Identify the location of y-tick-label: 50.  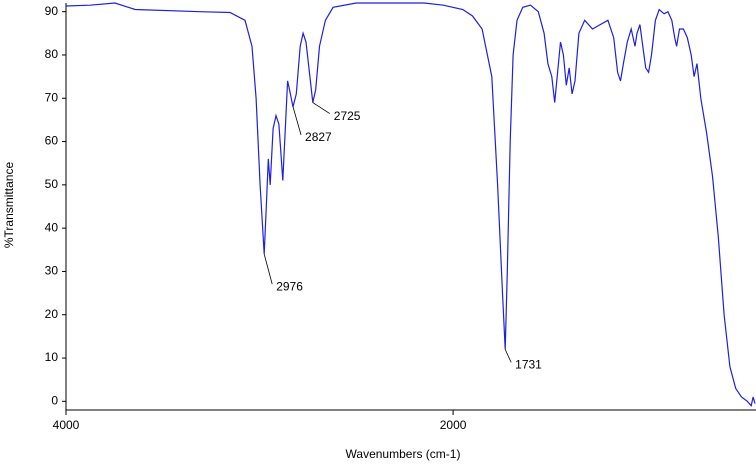
(52, 184).